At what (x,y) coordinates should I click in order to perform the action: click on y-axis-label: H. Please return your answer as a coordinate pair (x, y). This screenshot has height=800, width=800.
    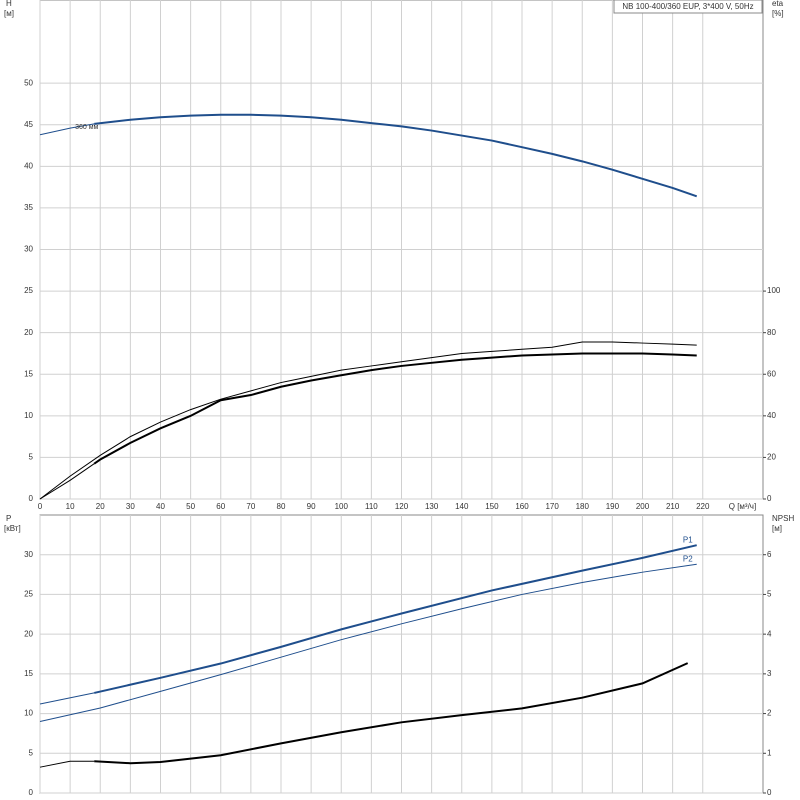
    Looking at the image, I should click on (9, 4).